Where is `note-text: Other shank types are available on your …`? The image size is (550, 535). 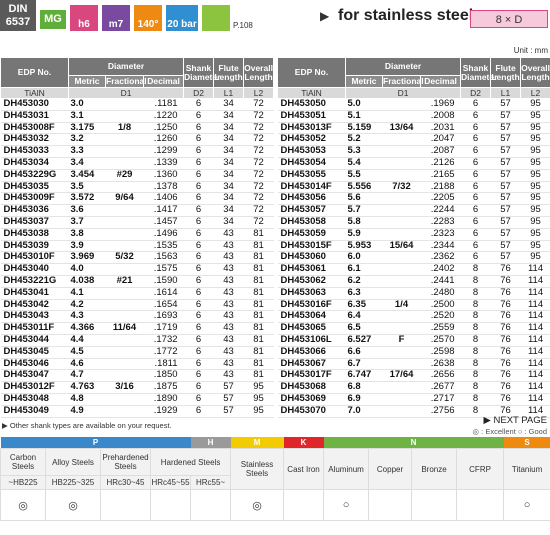
note-text: Other shank types are available on your … is located at coordinates (90, 425).